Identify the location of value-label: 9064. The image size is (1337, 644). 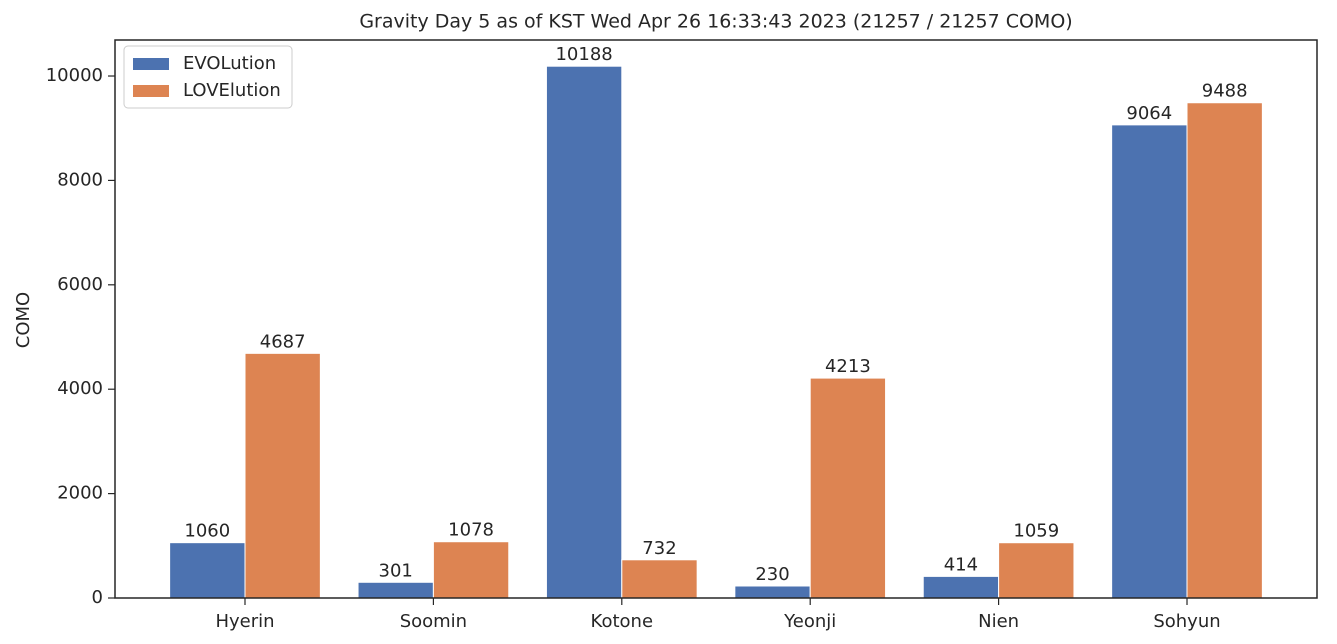
(1149, 113).